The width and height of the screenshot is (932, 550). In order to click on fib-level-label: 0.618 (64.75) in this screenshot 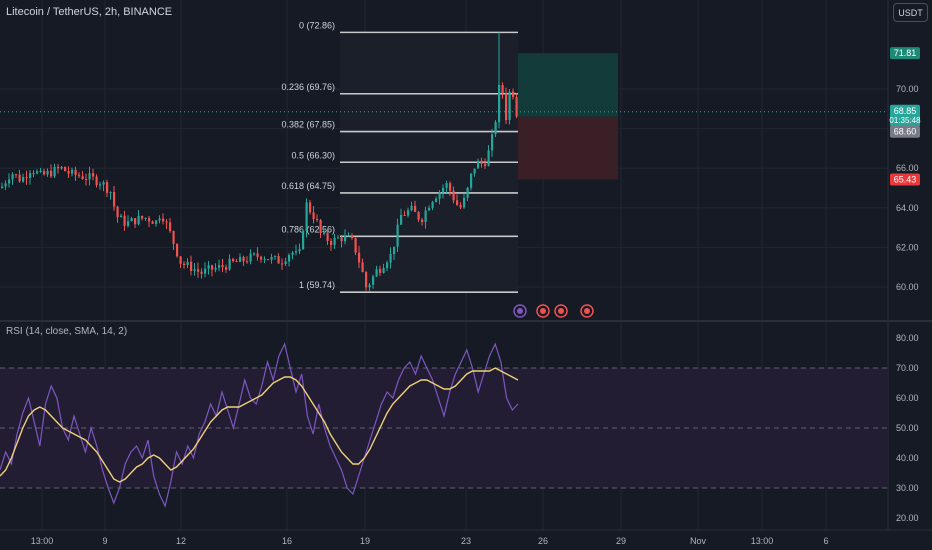, I will do `click(308, 186)`.